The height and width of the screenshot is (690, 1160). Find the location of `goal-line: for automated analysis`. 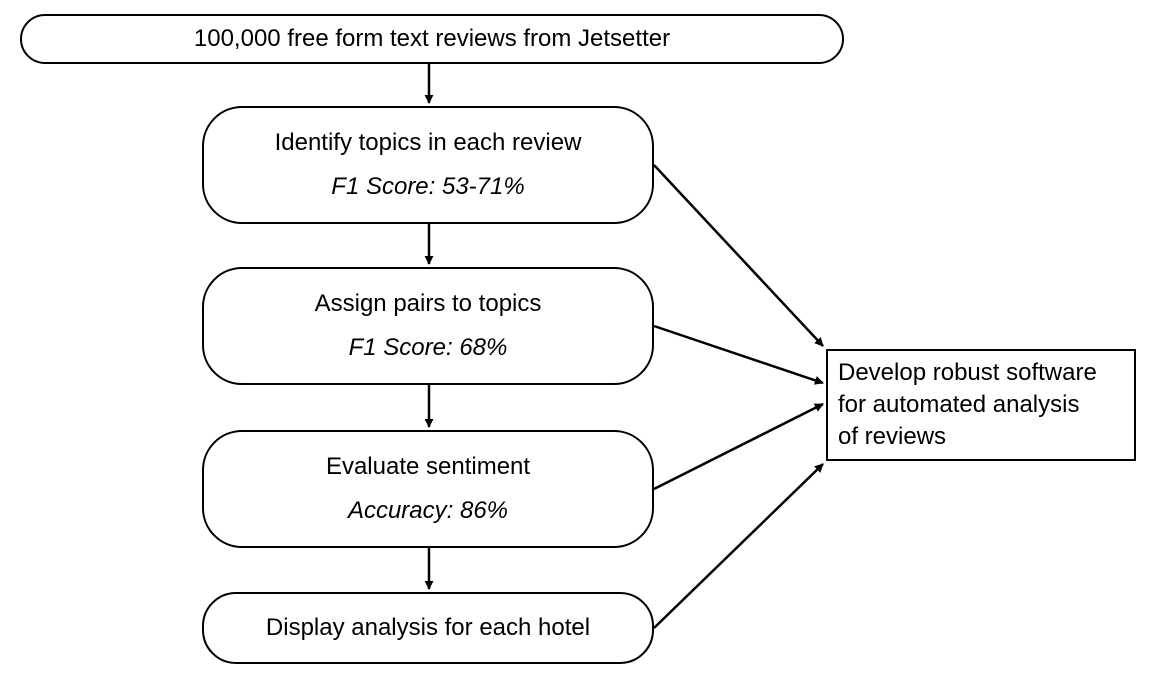

goal-line: for automated analysis is located at coordinates (959, 404).